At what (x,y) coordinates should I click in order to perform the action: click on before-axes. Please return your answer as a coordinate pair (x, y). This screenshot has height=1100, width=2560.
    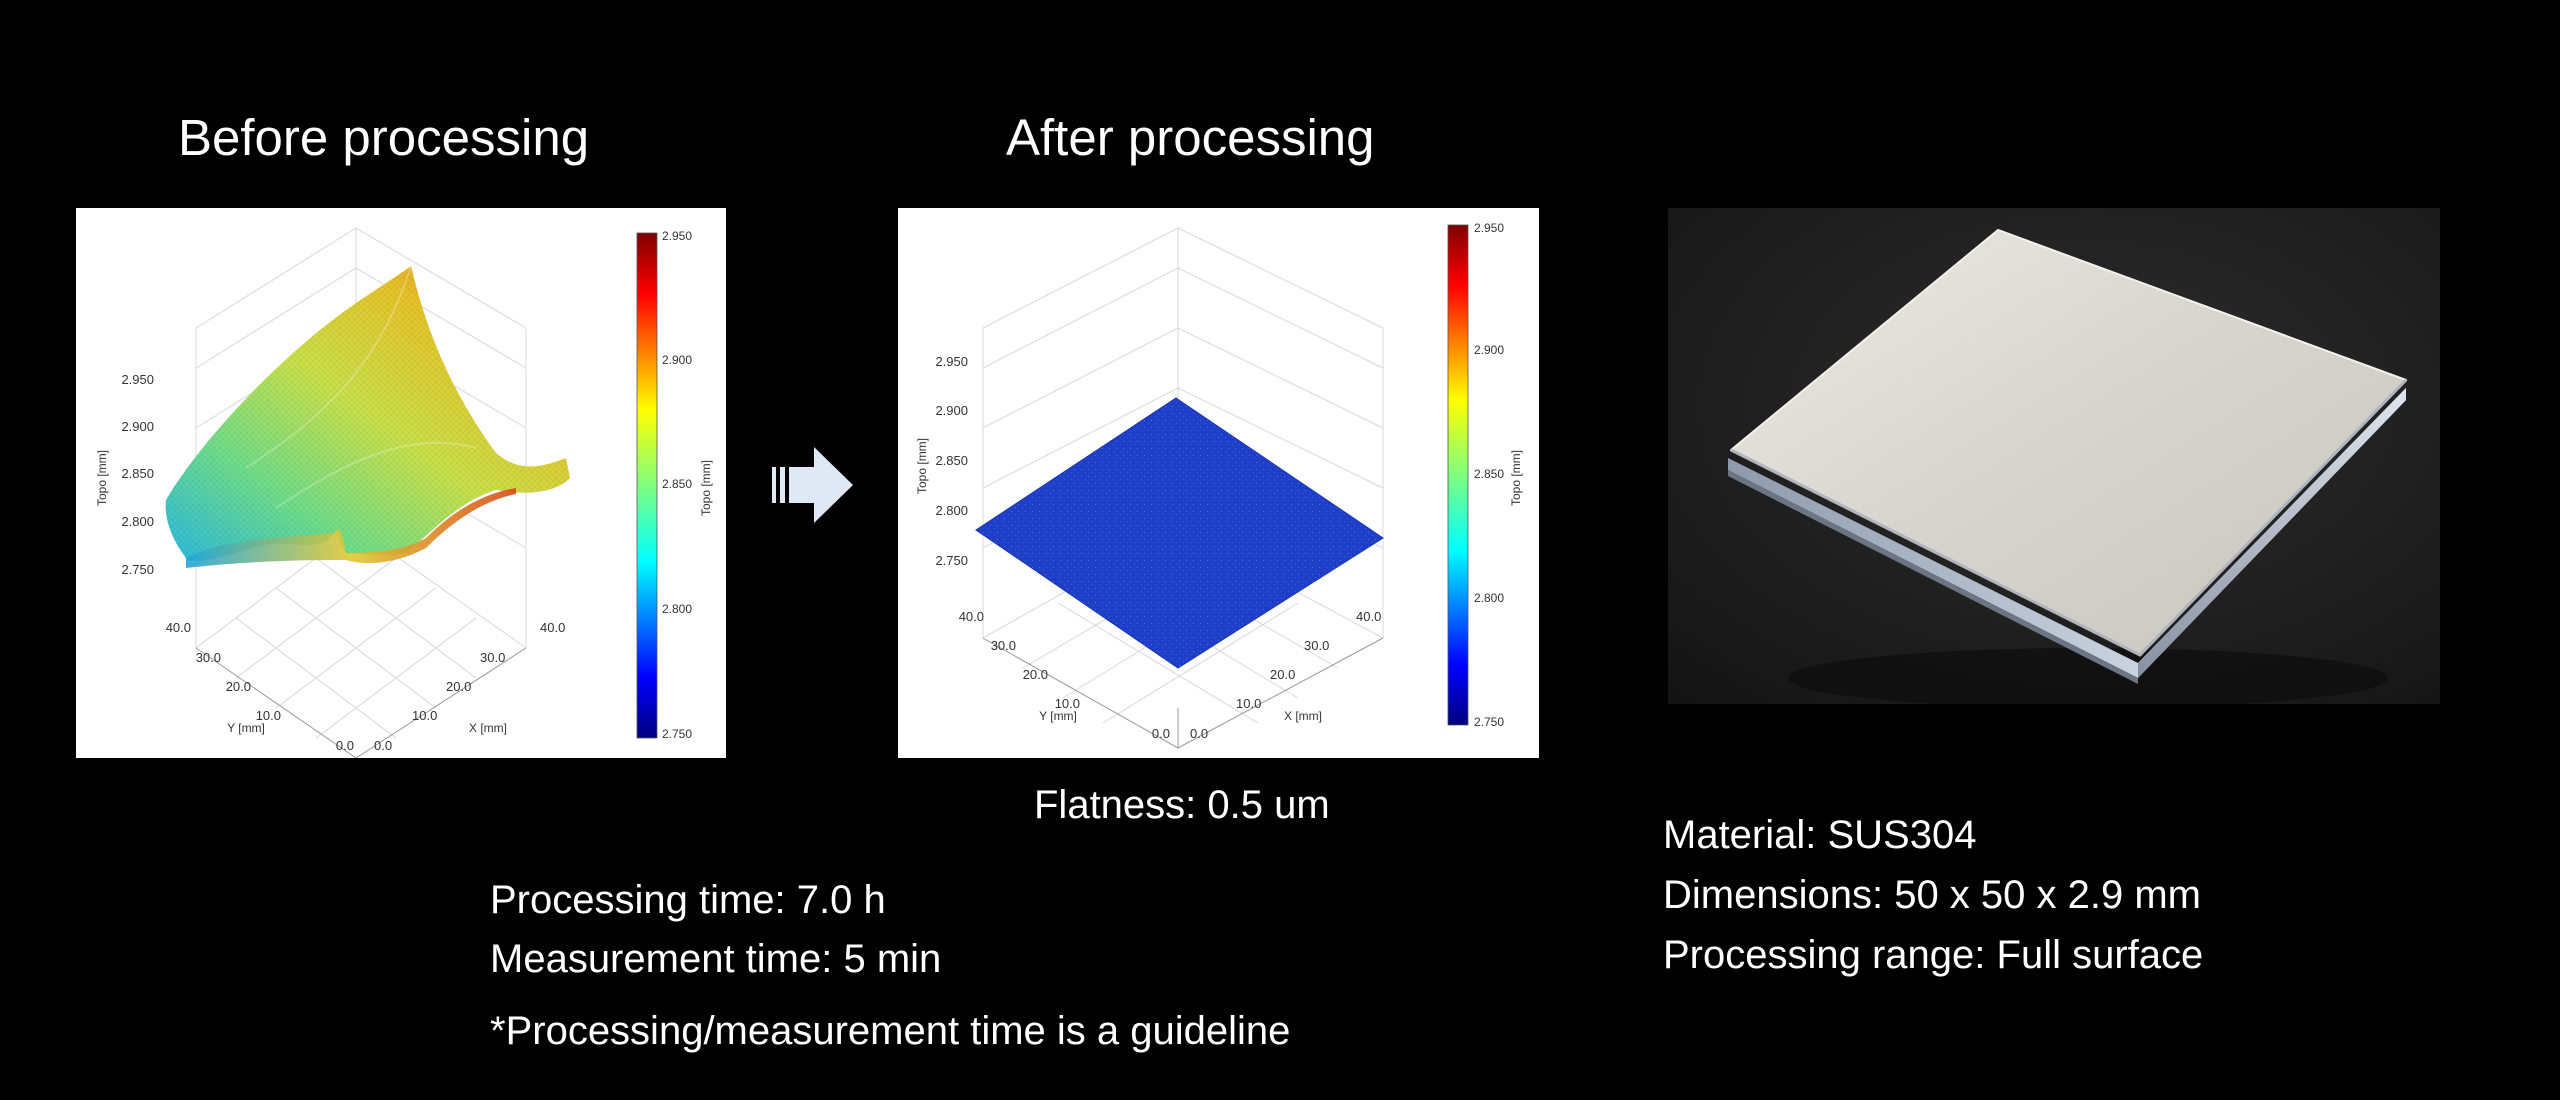
    Looking at the image, I should click on (361, 702).